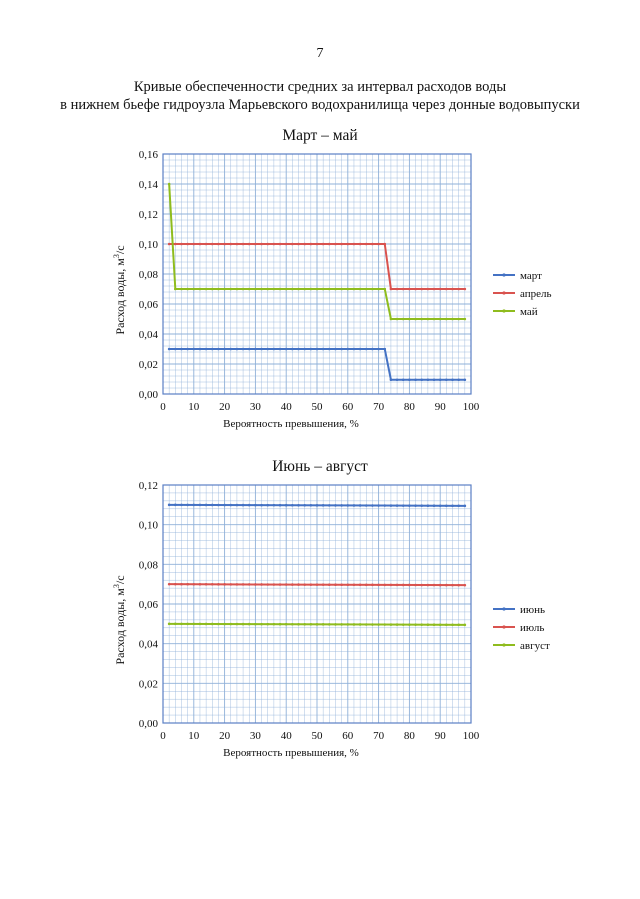  I want to click on y-tick-label: 0,10, so click(149, 245).